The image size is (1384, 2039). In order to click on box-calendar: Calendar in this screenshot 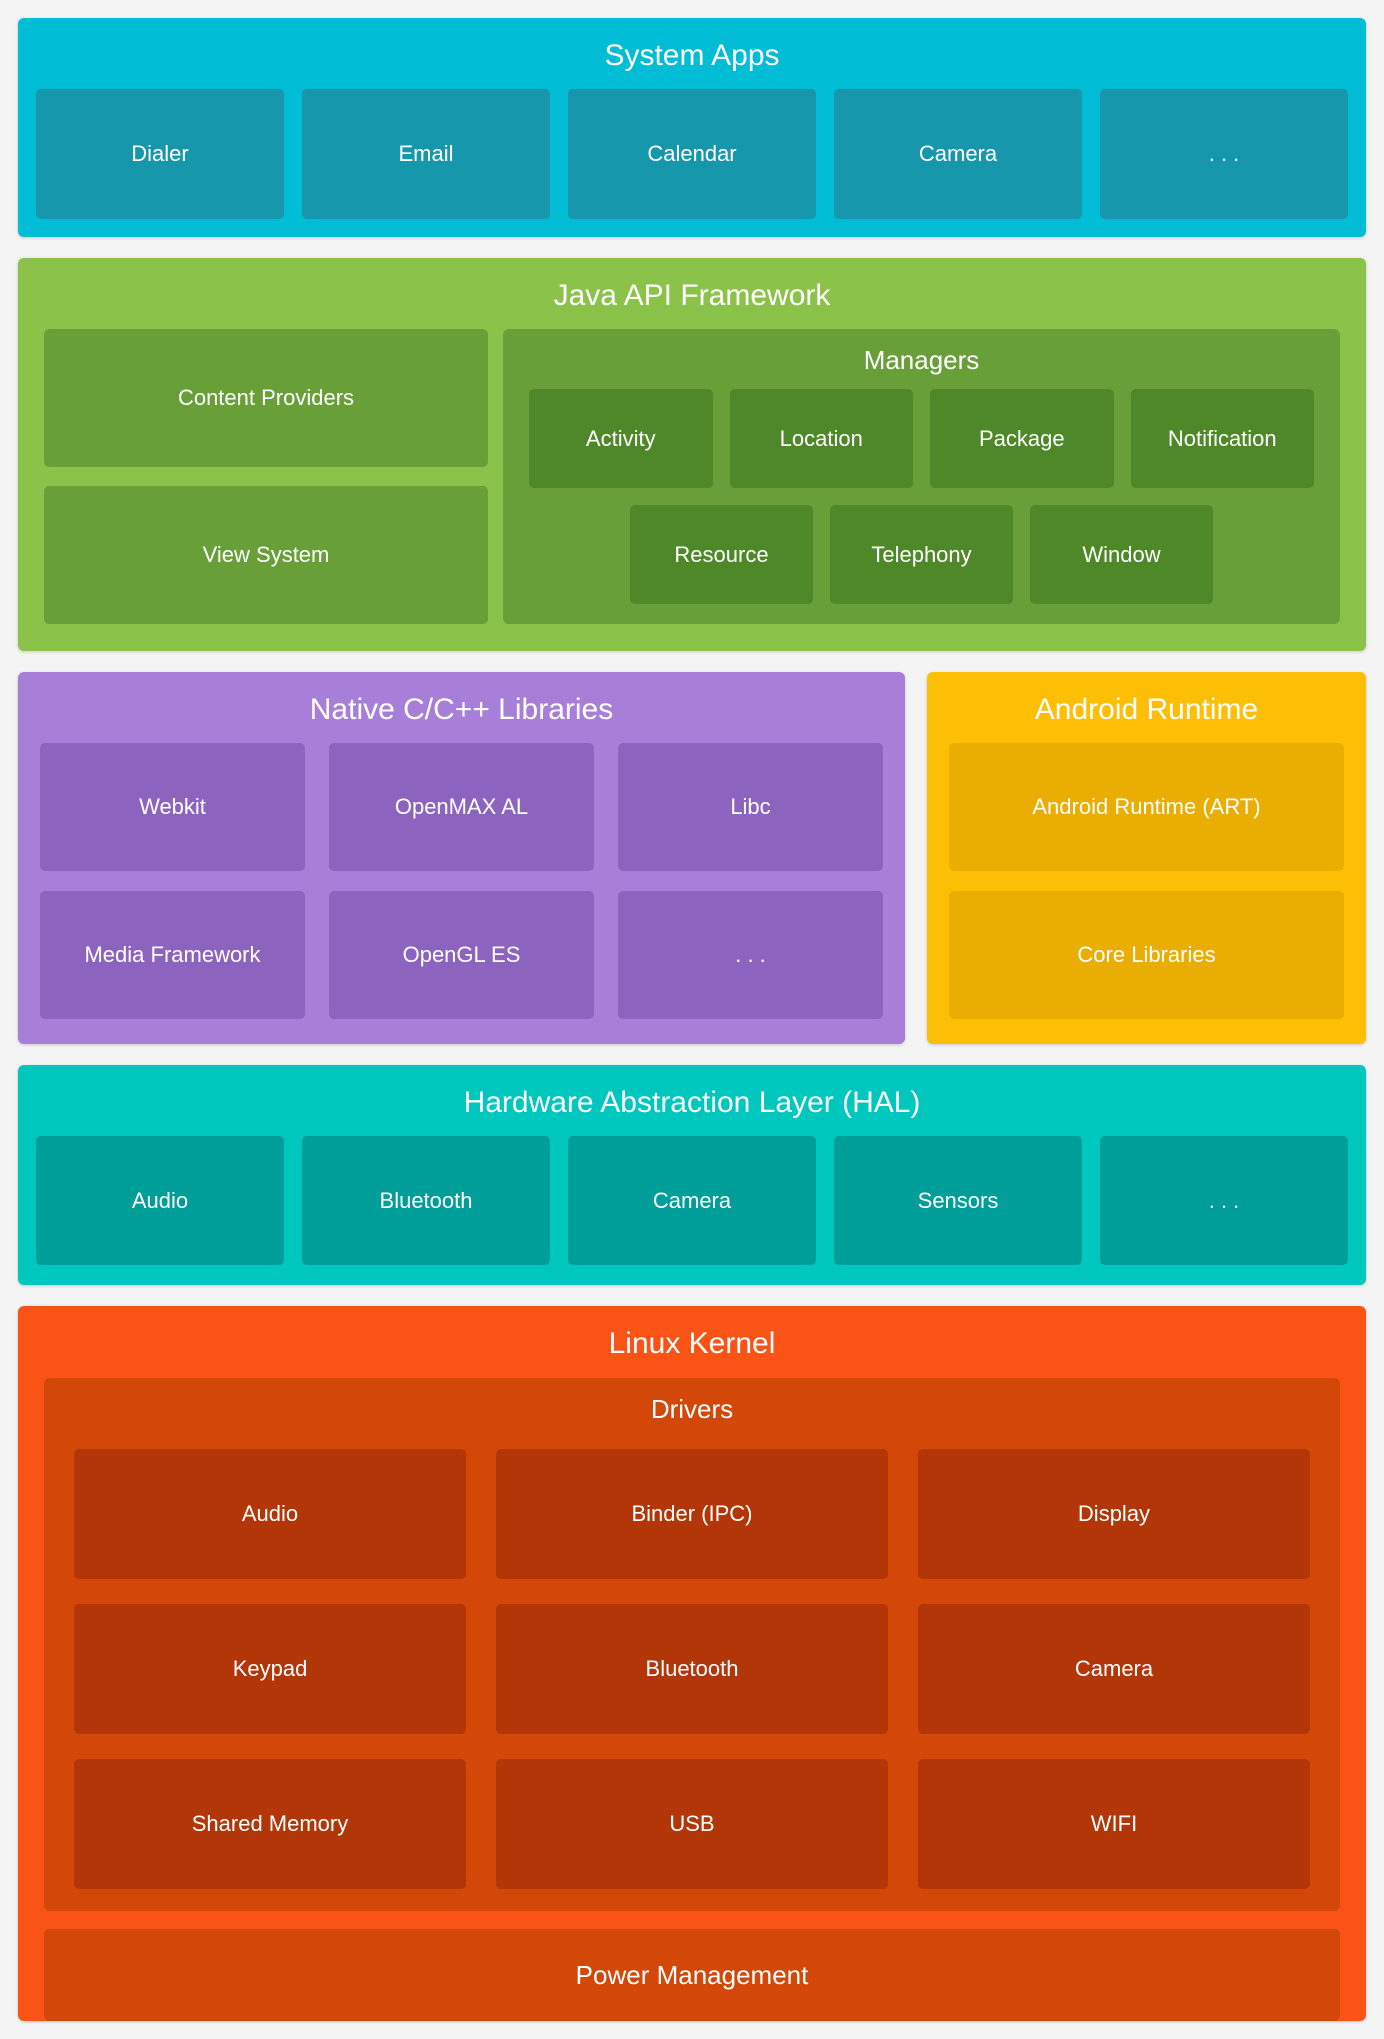, I will do `click(692, 154)`.